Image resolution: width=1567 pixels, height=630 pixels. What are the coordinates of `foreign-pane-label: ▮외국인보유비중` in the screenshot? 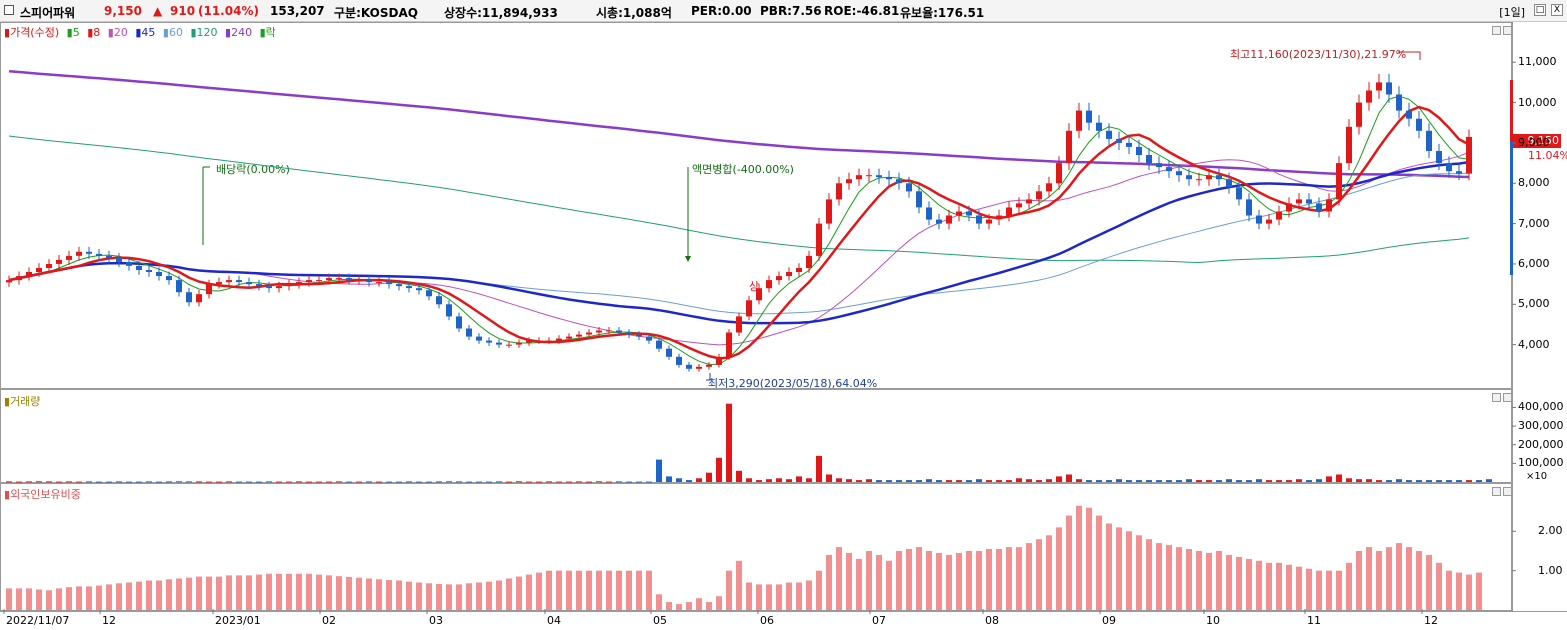 It's located at (42, 494).